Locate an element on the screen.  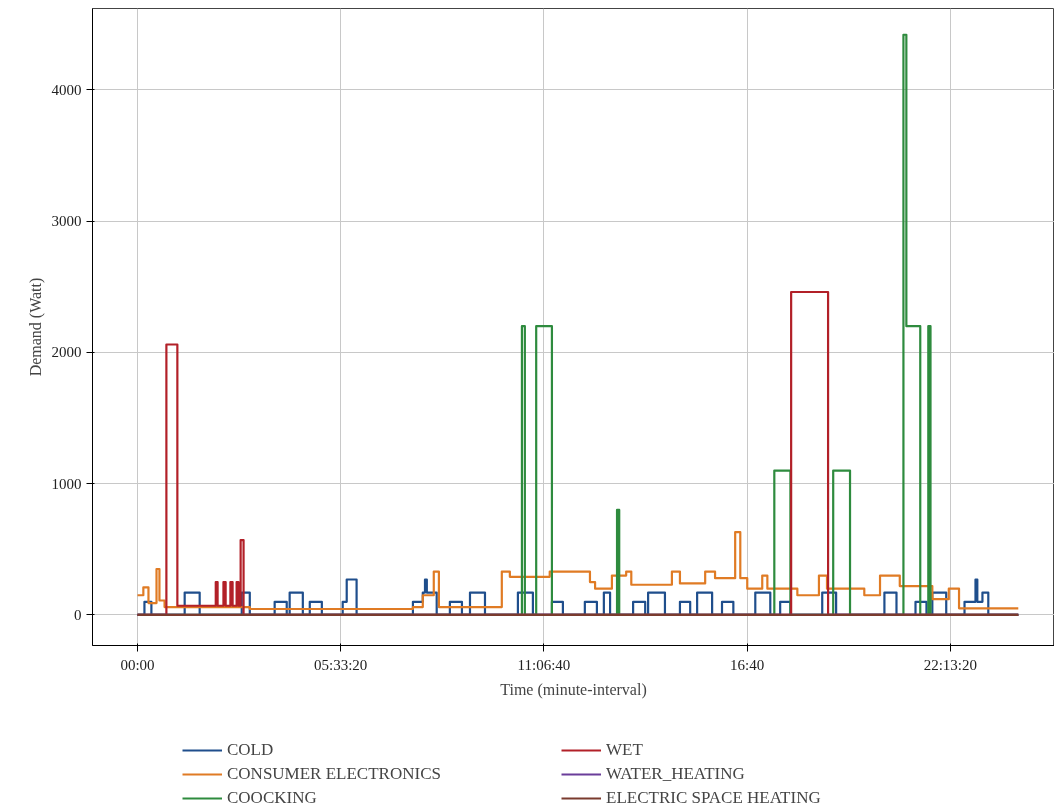
y-tick-label: 0 is located at coordinates (78, 614).